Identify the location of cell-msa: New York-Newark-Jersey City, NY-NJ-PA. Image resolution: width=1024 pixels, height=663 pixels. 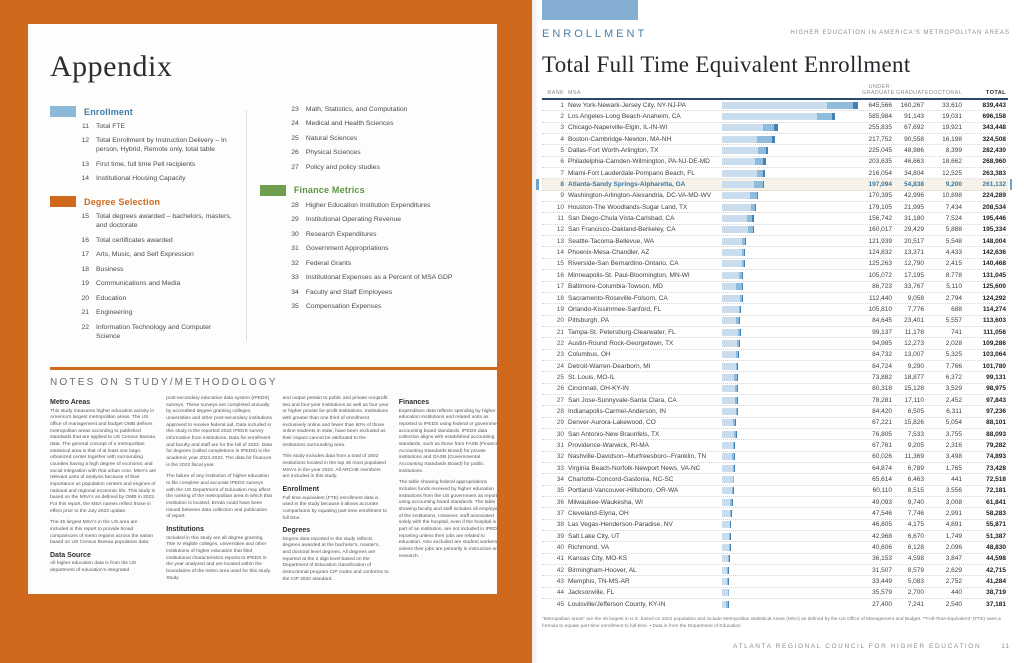
(627, 105).